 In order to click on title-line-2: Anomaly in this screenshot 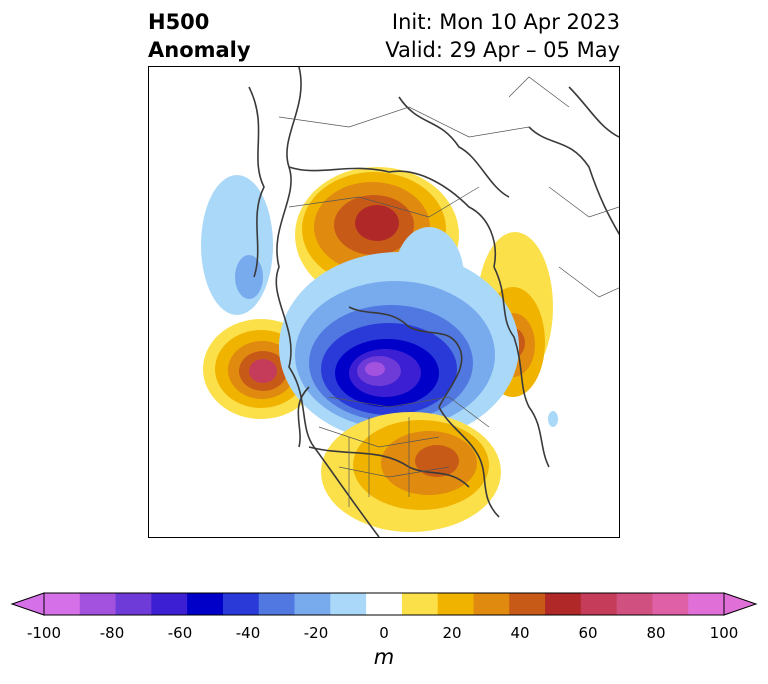, I will do `click(199, 50)`.